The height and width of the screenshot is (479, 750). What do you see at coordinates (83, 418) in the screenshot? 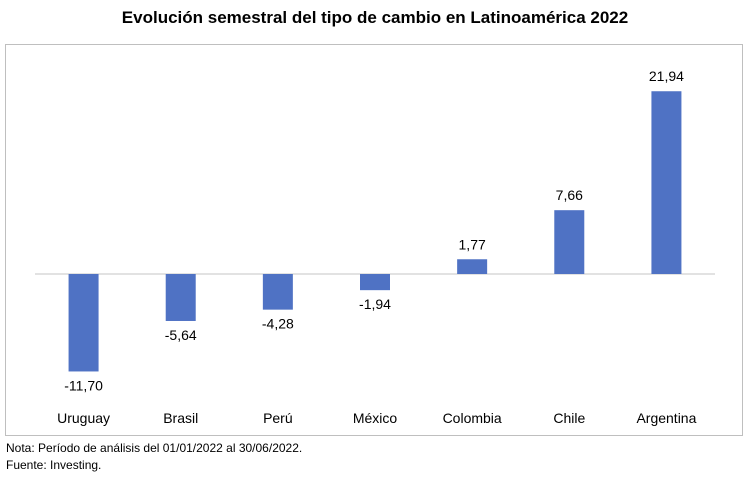
I see `category-label-0: Uruguay` at bounding box center [83, 418].